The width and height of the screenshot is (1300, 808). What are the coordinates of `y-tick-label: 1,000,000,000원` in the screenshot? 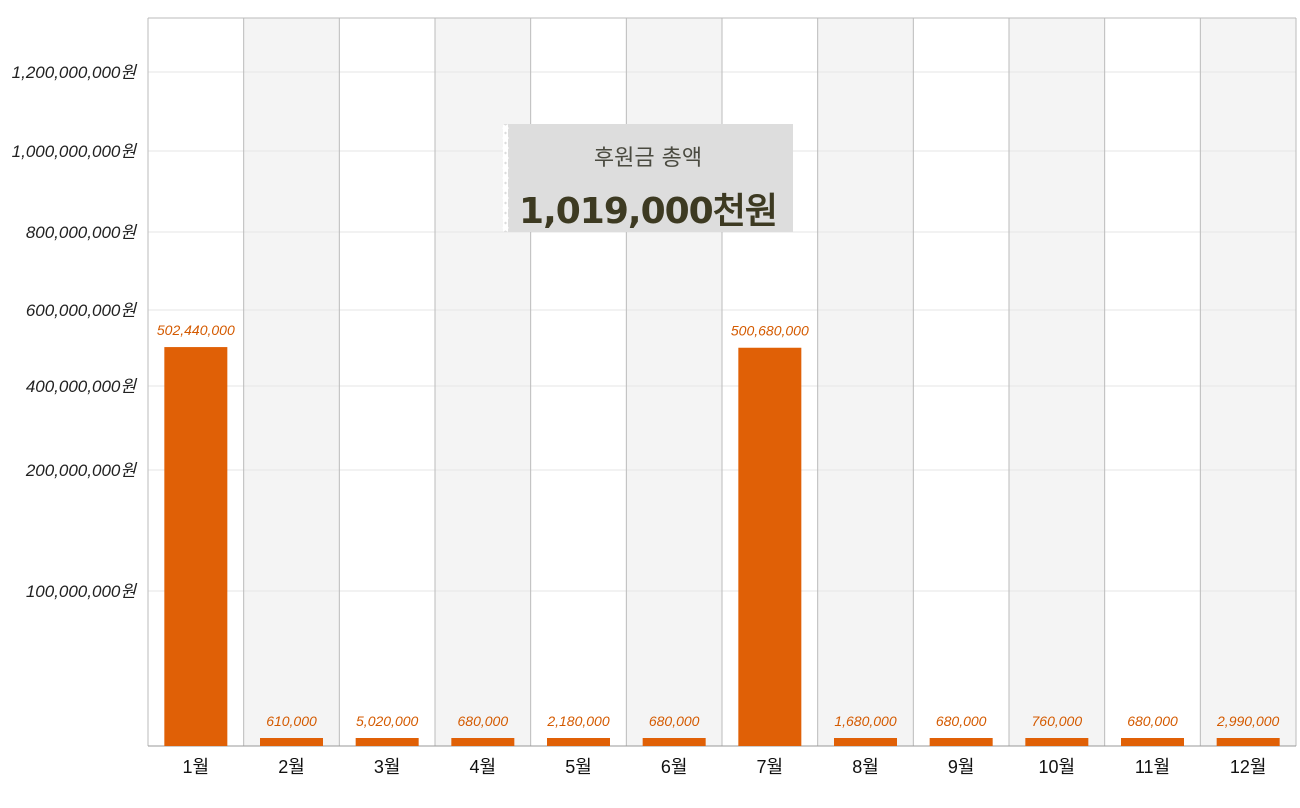 It's located at (75, 151).